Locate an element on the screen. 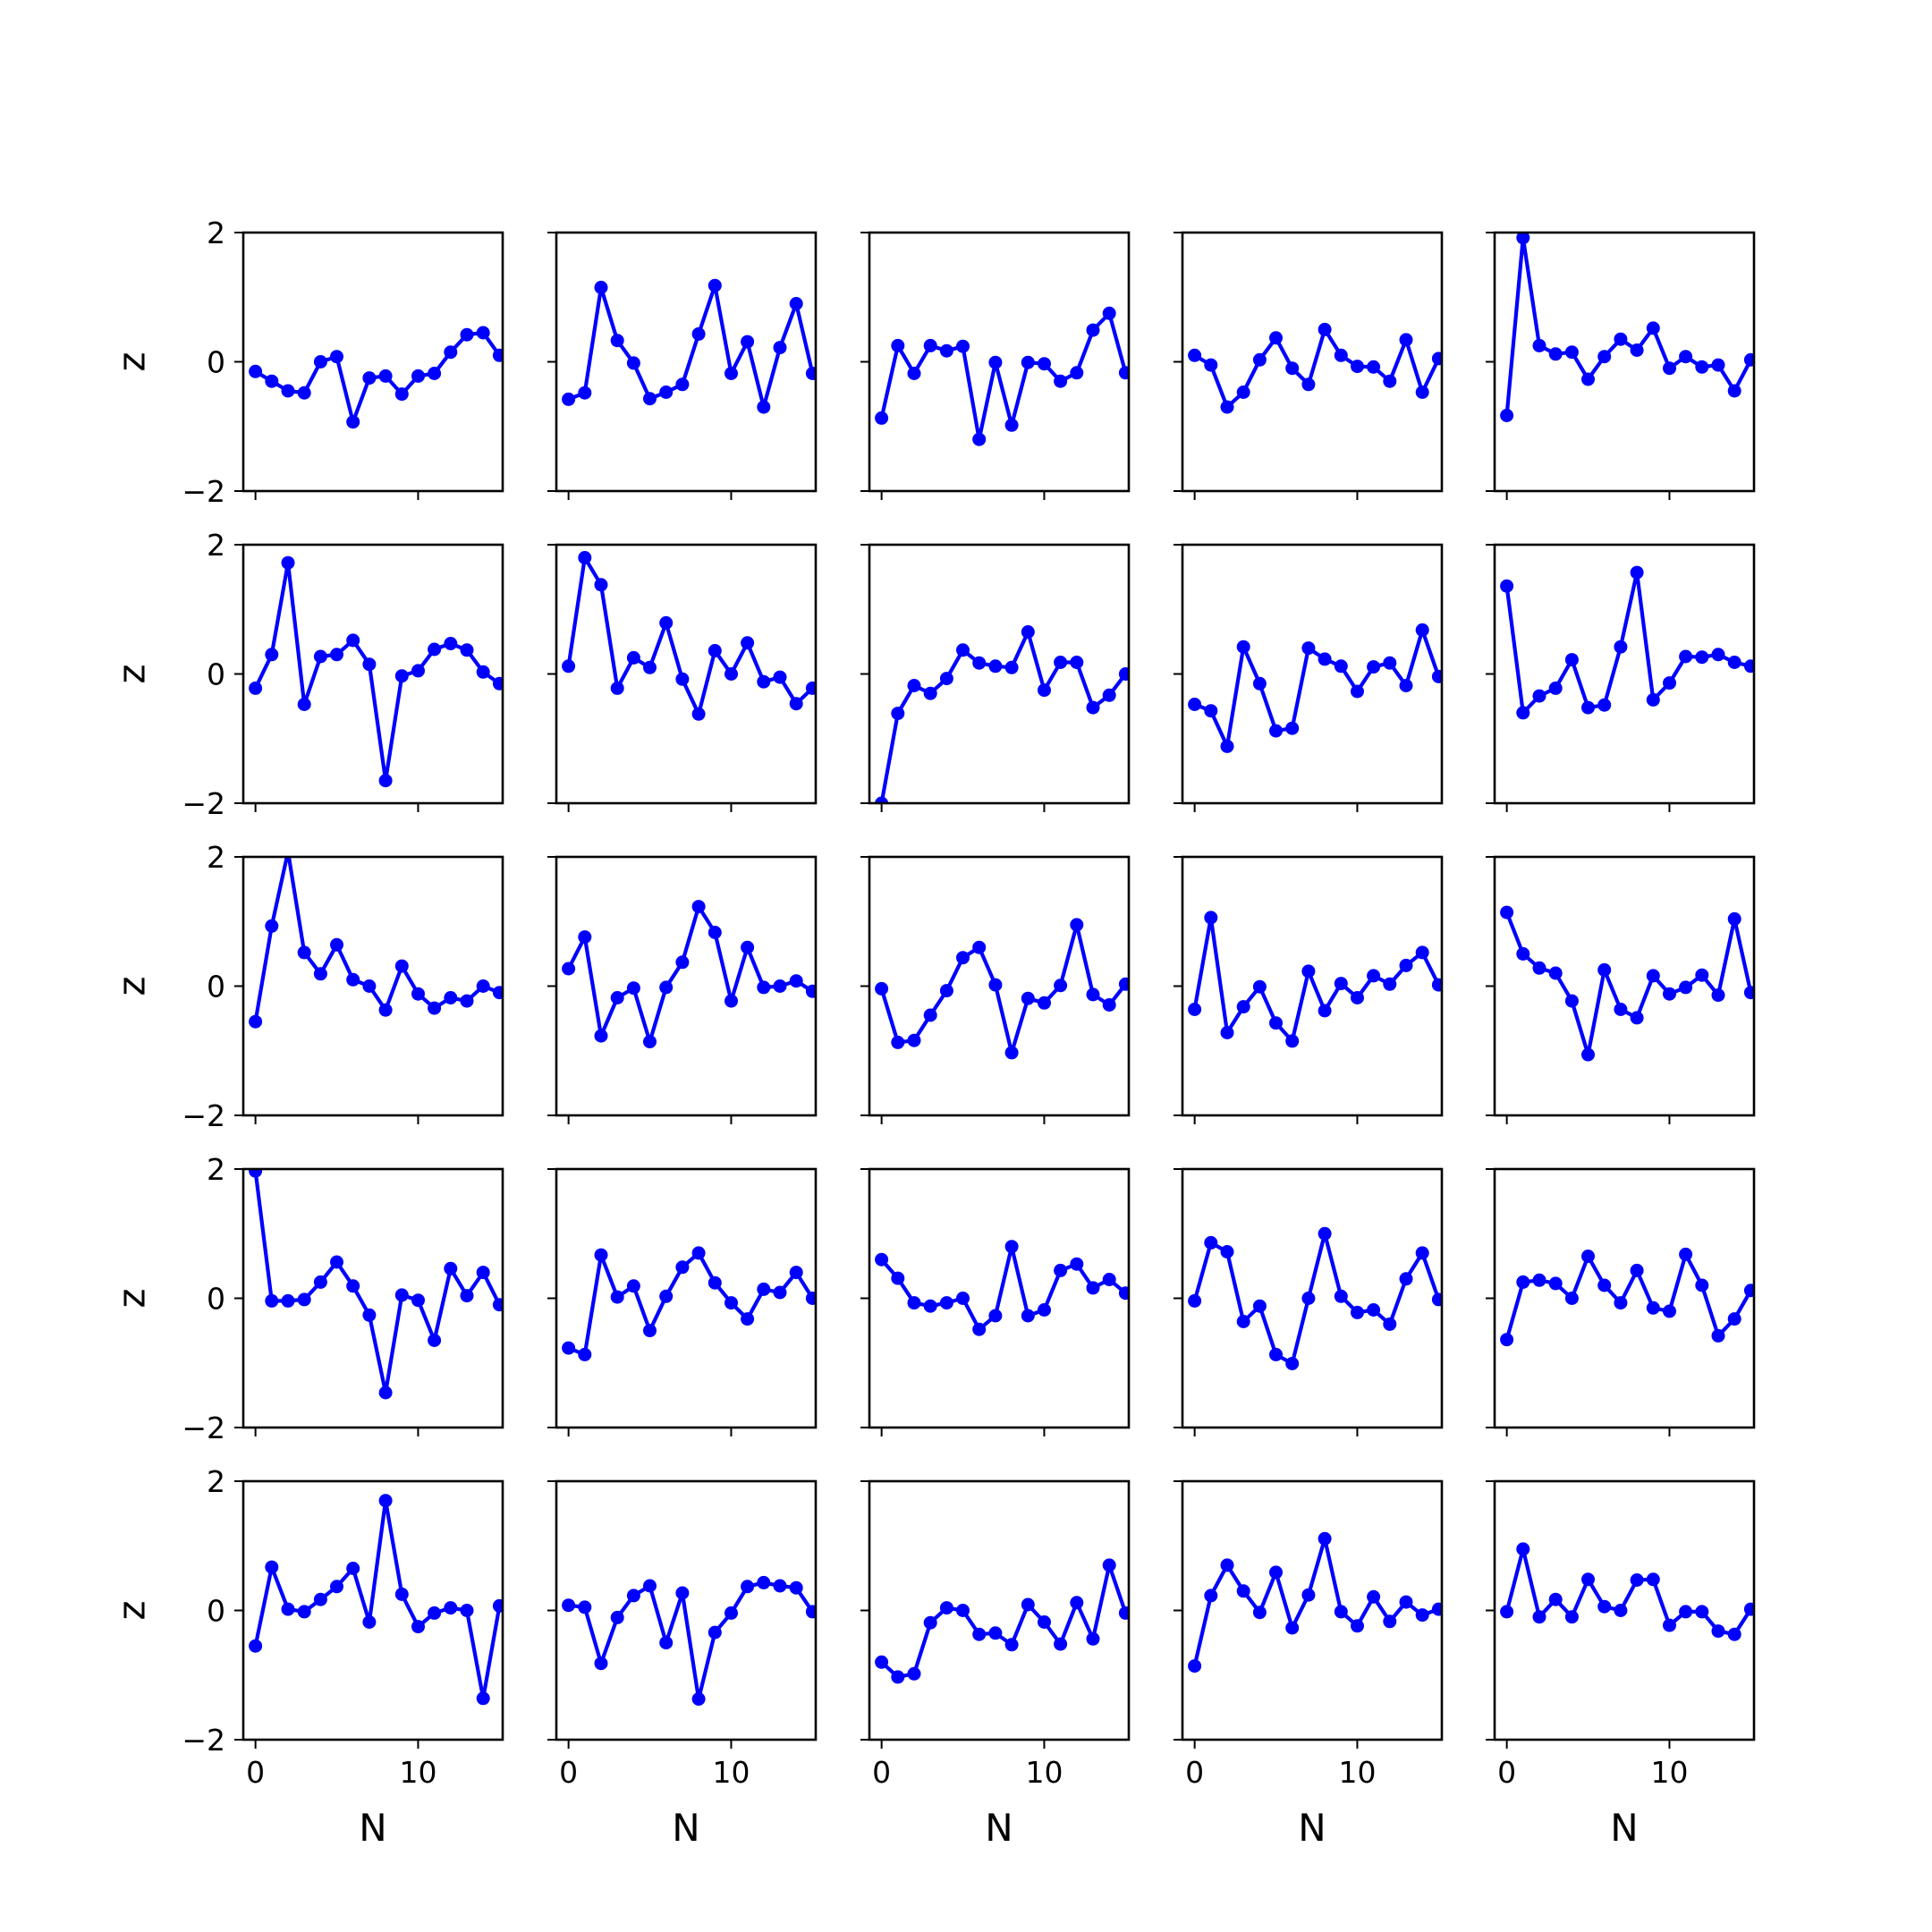 This screenshot has height=1932, width=1932. y-axis-label: z is located at coordinates (132, 673).